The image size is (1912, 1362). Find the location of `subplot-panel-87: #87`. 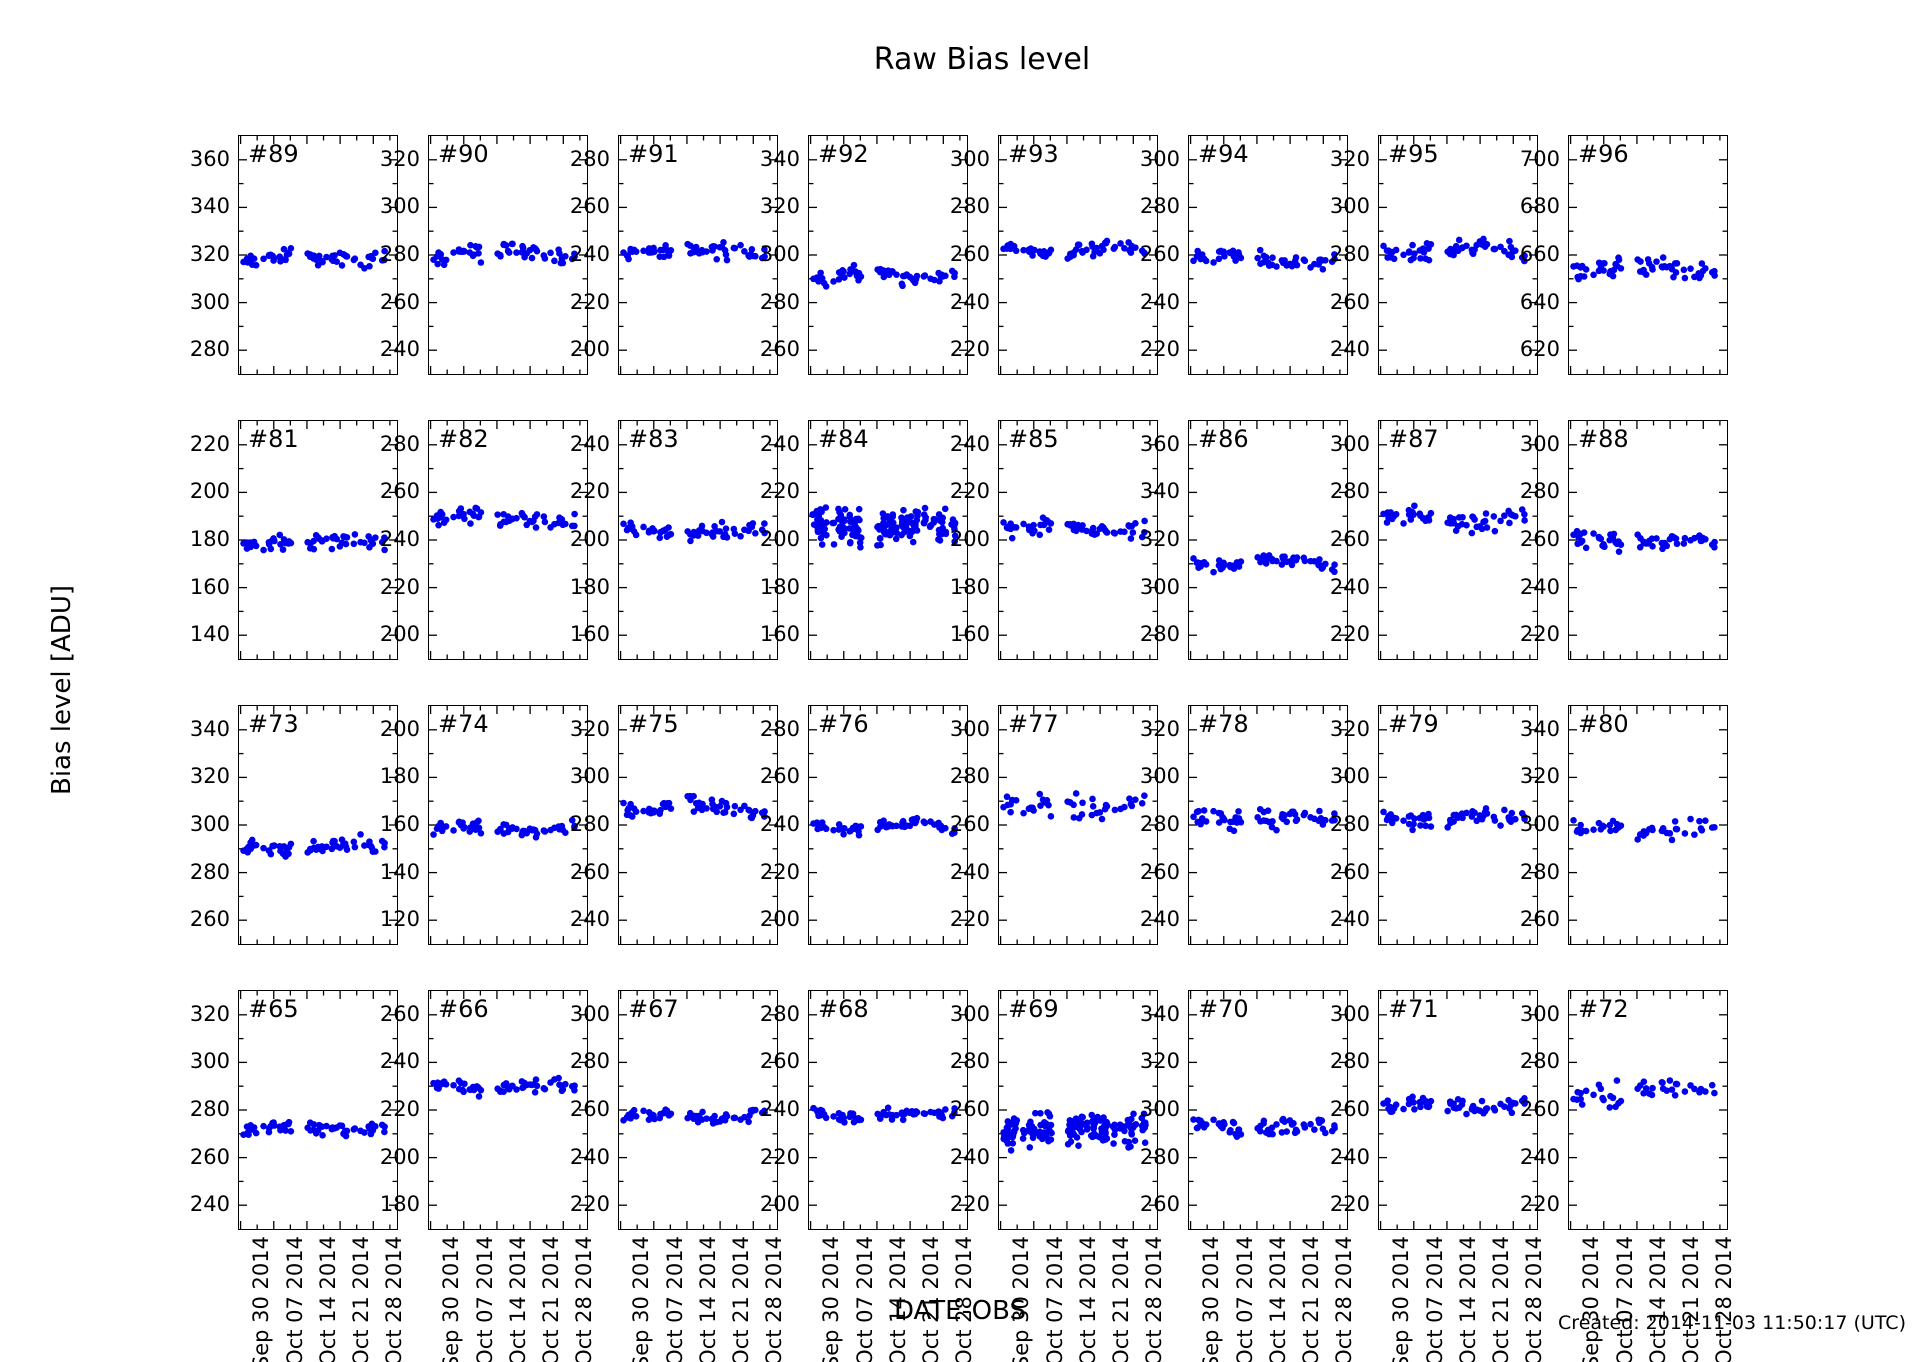

subplot-panel-87: #87 is located at coordinates (1458, 540).